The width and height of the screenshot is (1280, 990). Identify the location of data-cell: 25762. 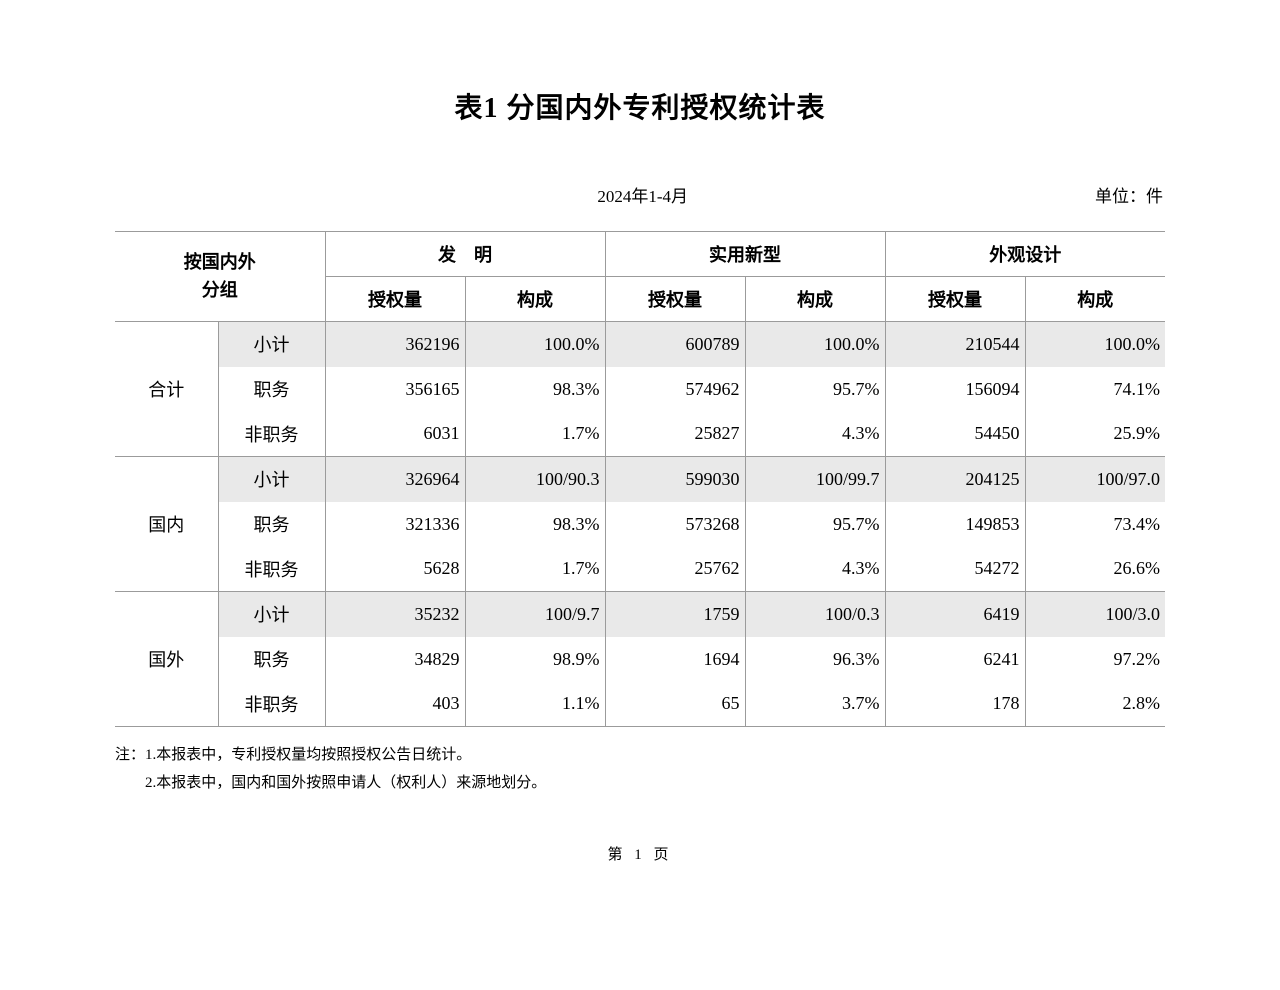
(675, 569).